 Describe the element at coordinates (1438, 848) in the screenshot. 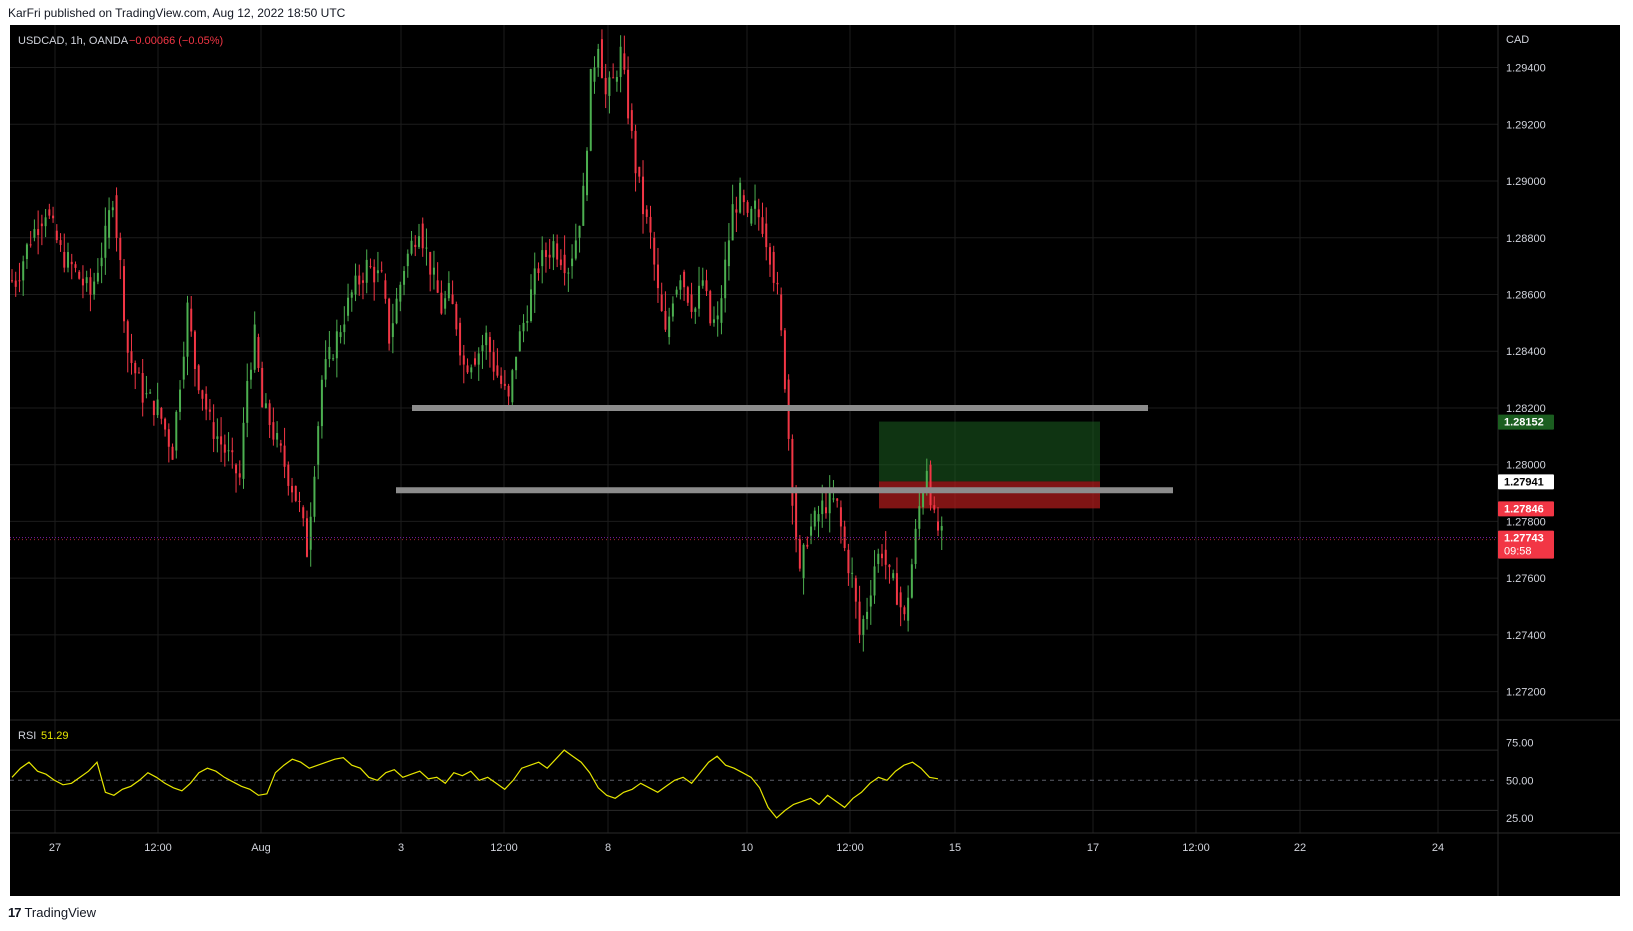

I see `time-tick-label: 24` at that location.